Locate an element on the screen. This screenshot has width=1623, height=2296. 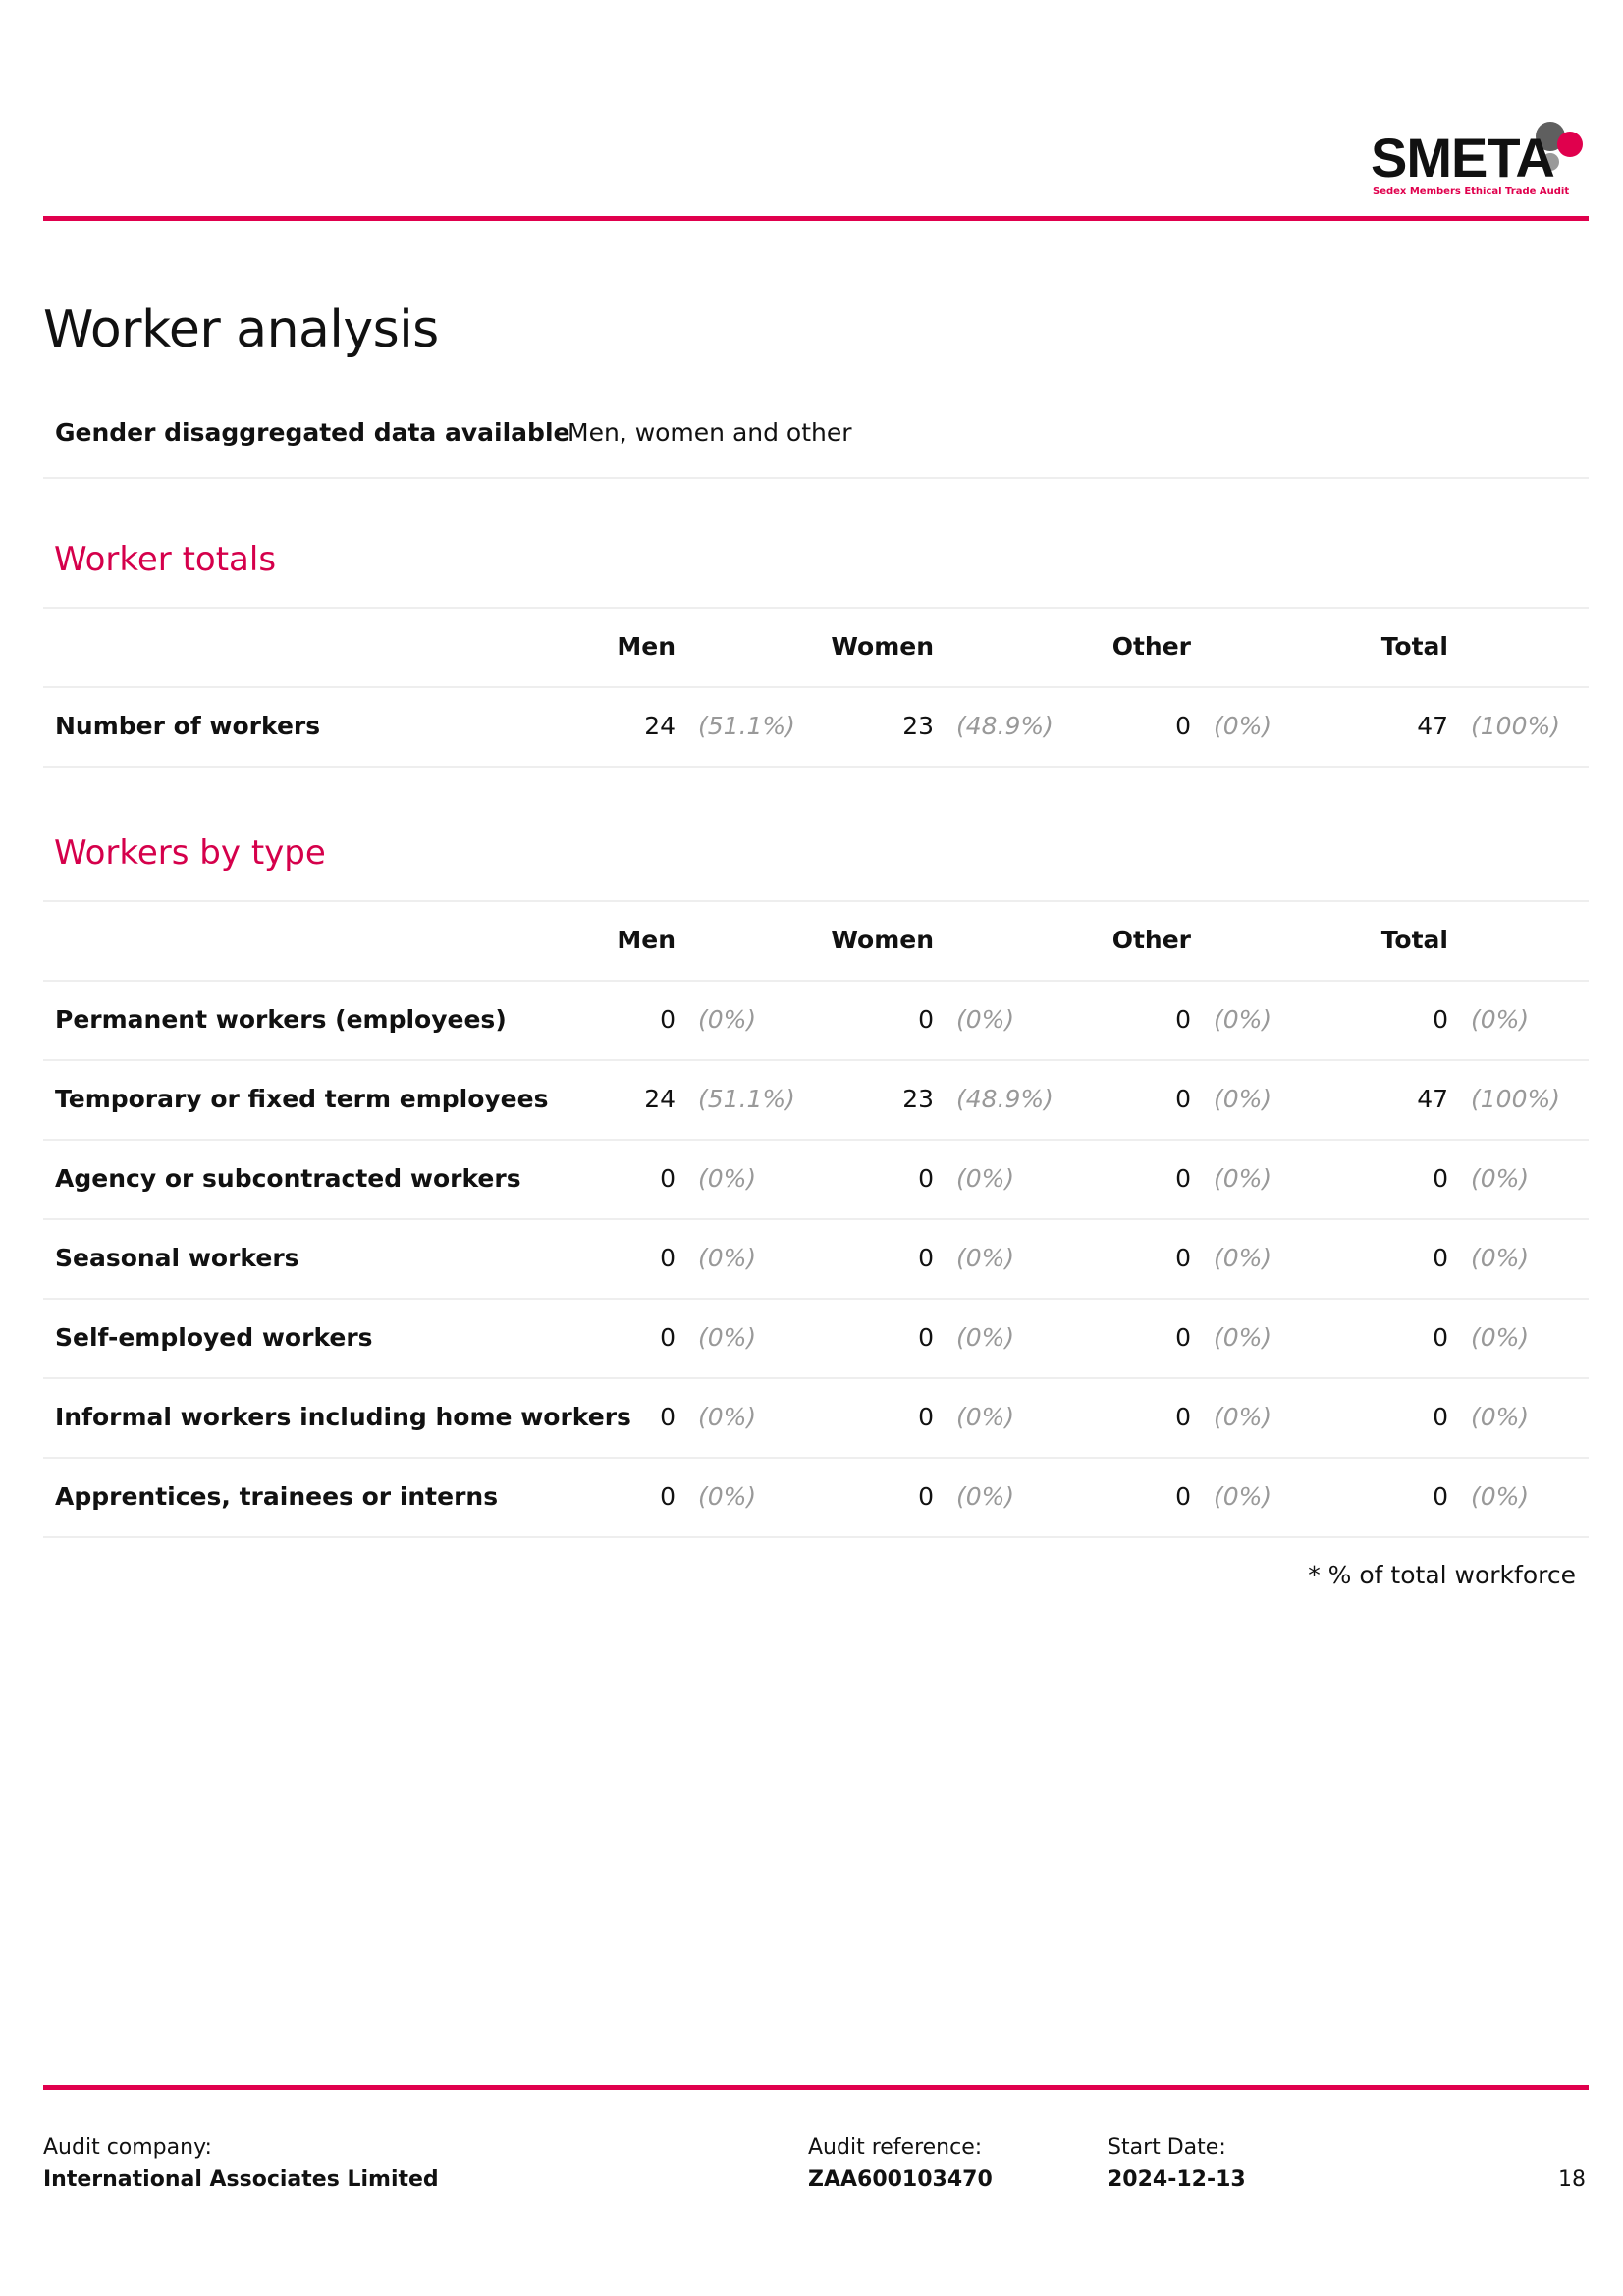
table-row: Seasonal workers 0 (0%) 0 (0%) 0 (0%) 0 (0%) is located at coordinates (816, 1258).